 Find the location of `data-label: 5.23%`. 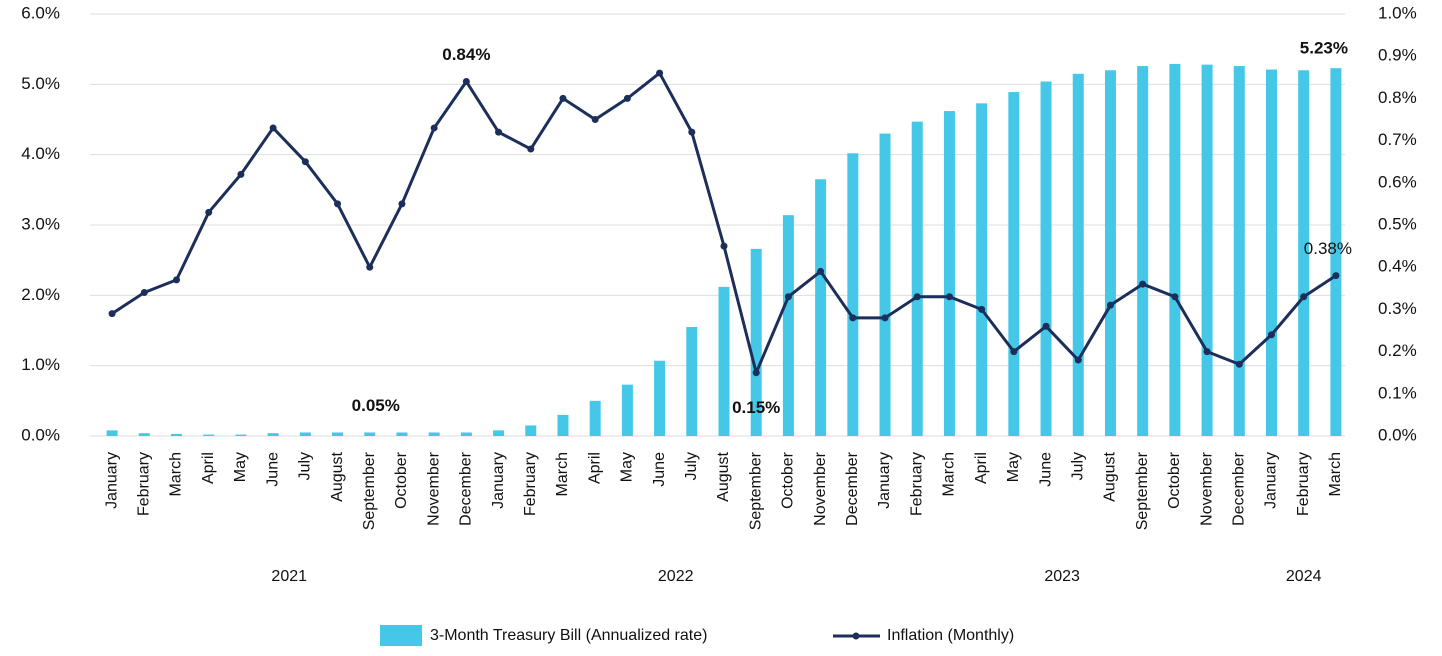

data-label: 5.23% is located at coordinates (1324, 48).